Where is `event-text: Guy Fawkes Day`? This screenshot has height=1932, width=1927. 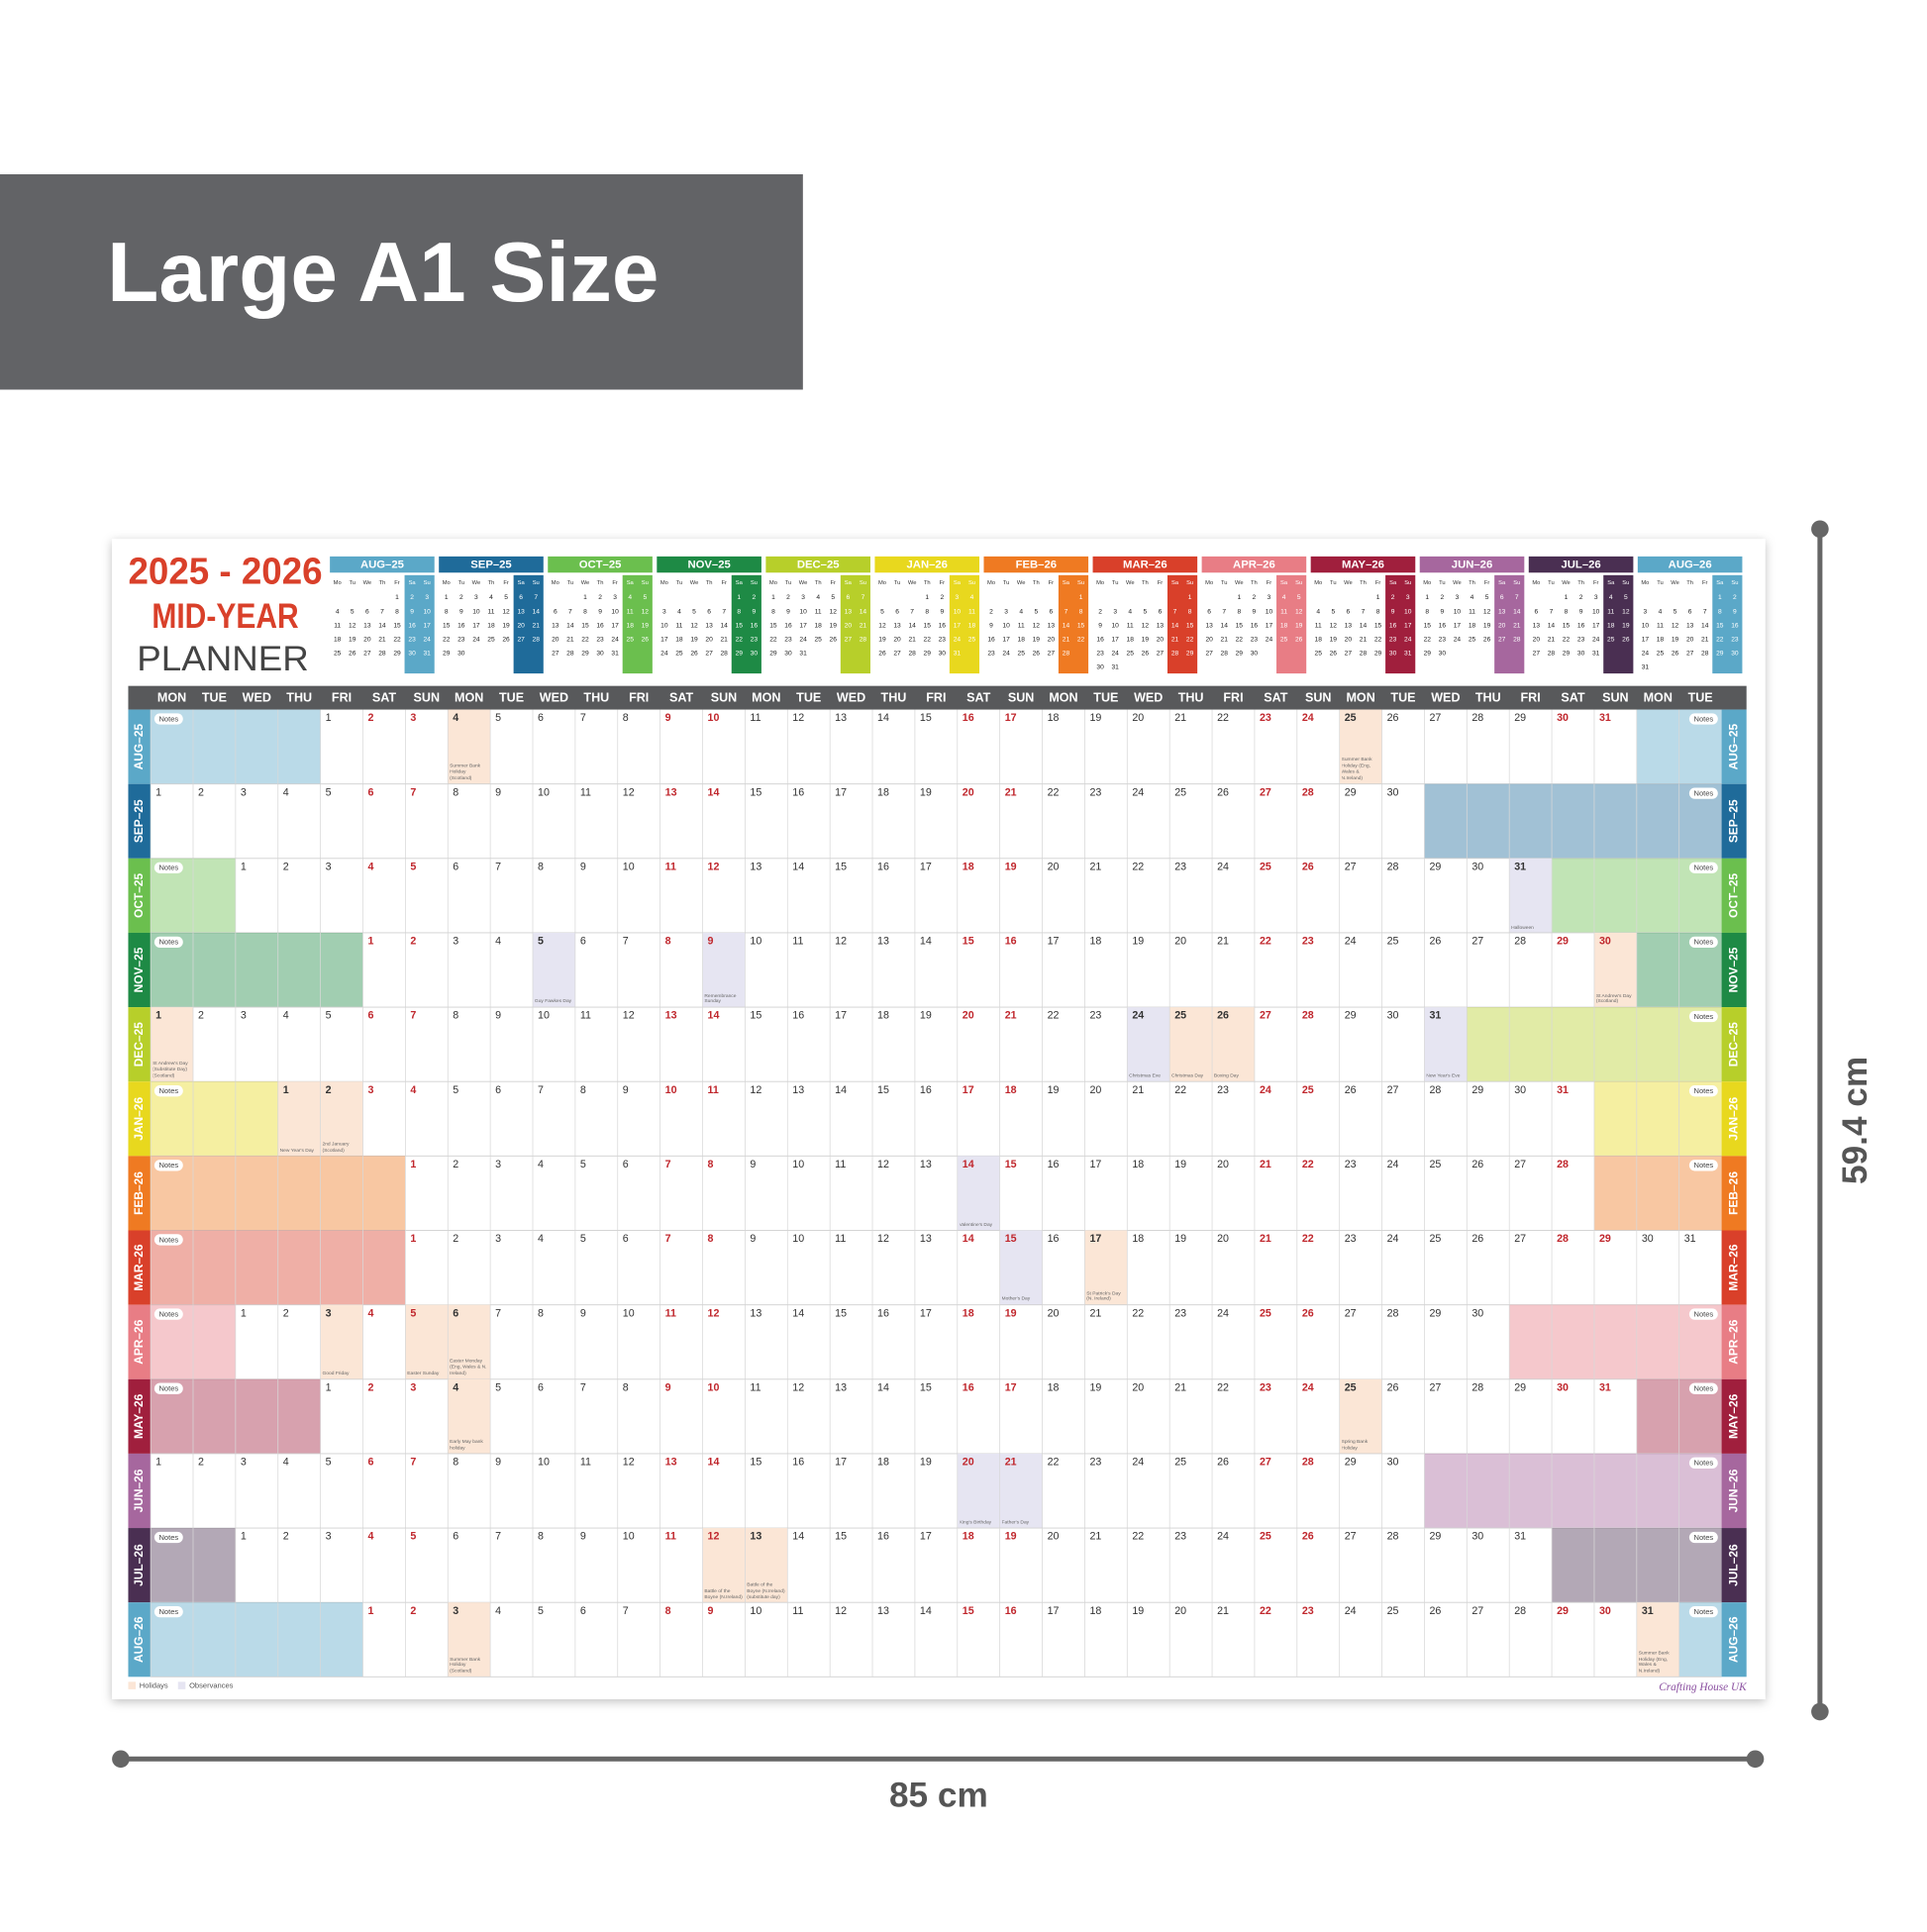 event-text: Guy Fawkes Day is located at coordinates (553, 1000).